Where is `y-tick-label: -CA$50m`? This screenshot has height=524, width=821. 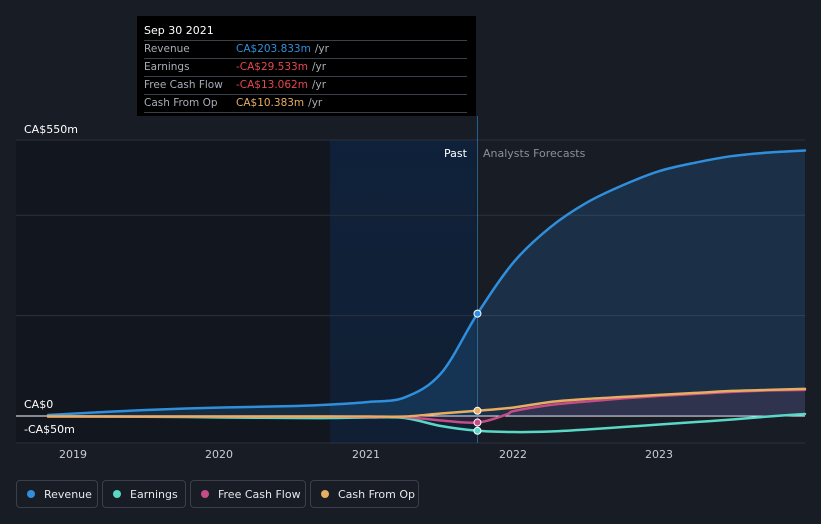 y-tick-label: -CA$50m is located at coordinates (49, 429).